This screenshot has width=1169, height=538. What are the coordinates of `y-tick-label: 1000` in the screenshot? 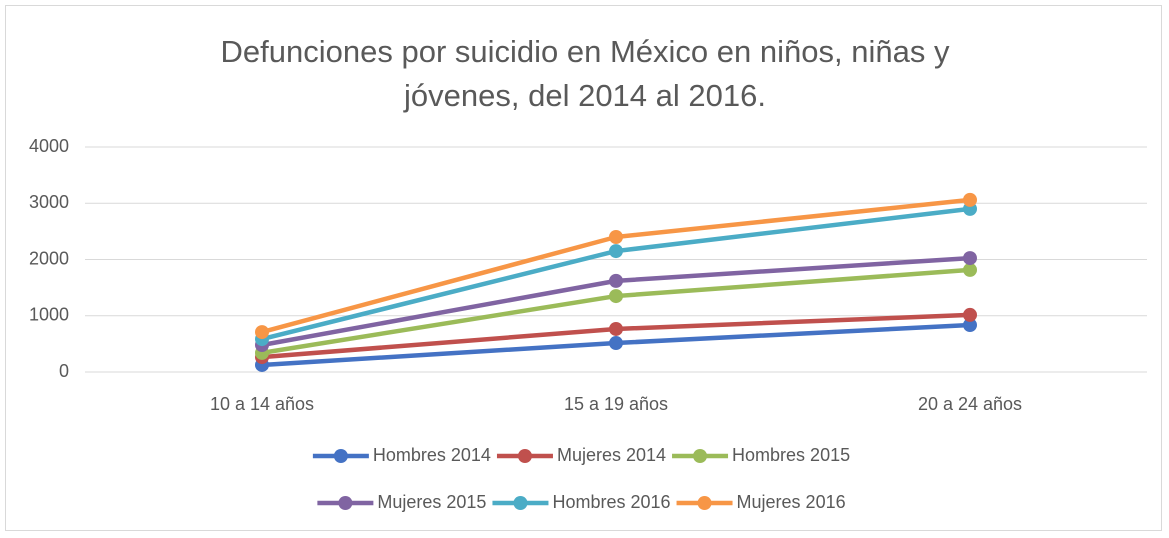 It's located at (49, 315).